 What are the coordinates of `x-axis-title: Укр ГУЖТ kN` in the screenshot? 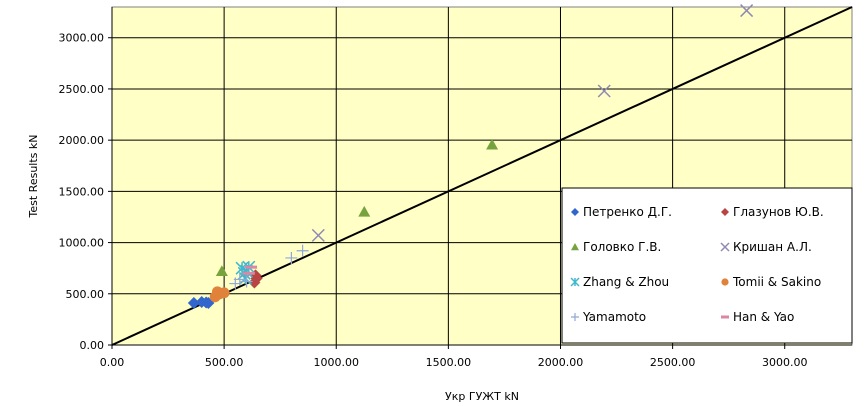 It's located at (482, 396).